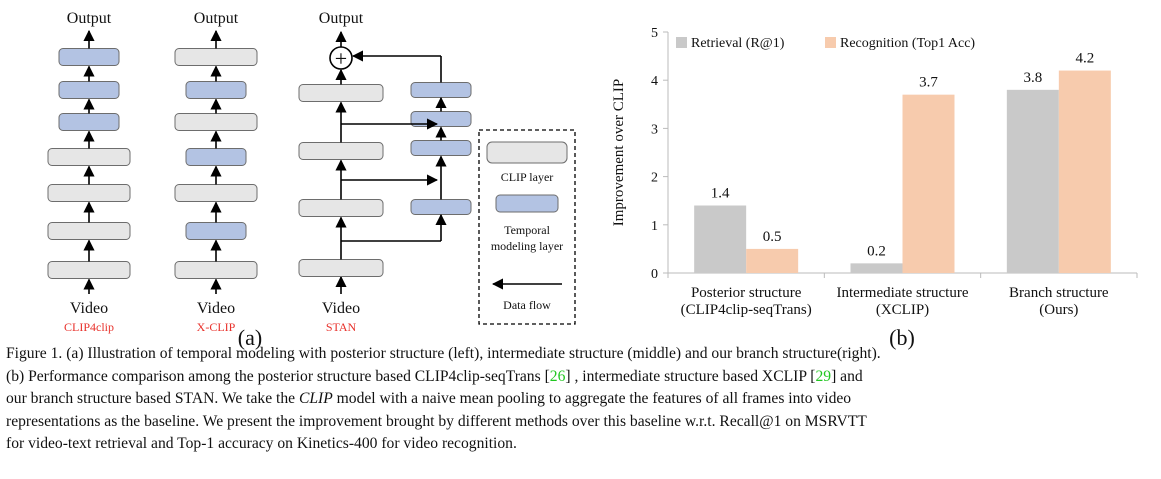 The height and width of the screenshot is (479, 1161). I want to click on plus-symbol: +, so click(341, 58).